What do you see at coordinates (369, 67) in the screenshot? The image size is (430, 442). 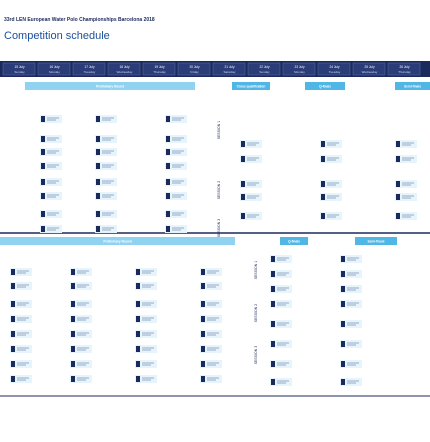 I see `day-date: 25 July` at bounding box center [369, 67].